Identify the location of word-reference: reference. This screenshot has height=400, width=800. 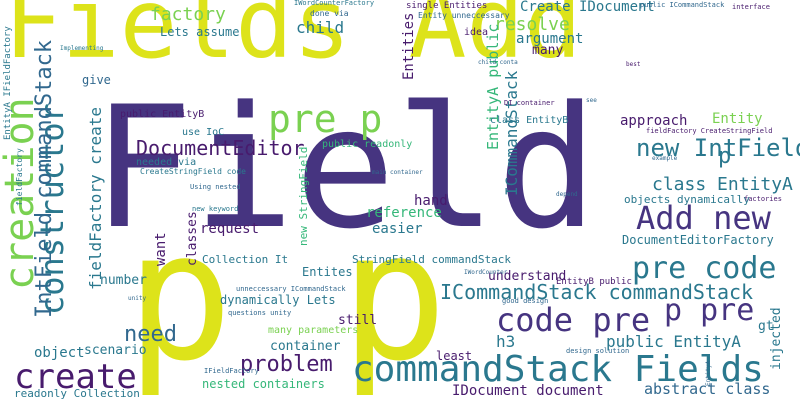
(404, 213).